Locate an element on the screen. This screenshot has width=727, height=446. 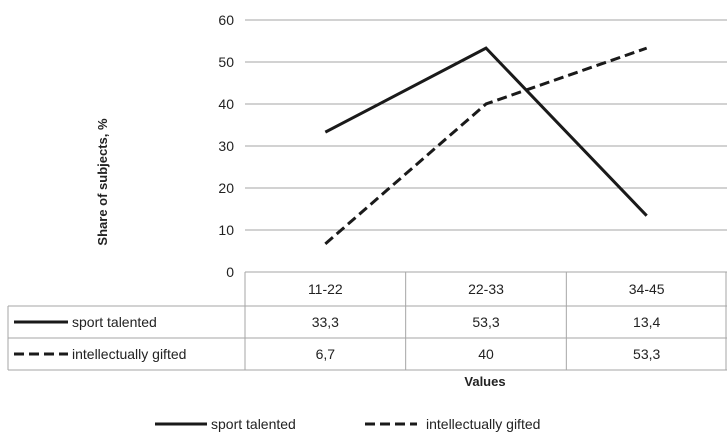
y-axis-title: Share of subjects, % is located at coordinates (102, 182).